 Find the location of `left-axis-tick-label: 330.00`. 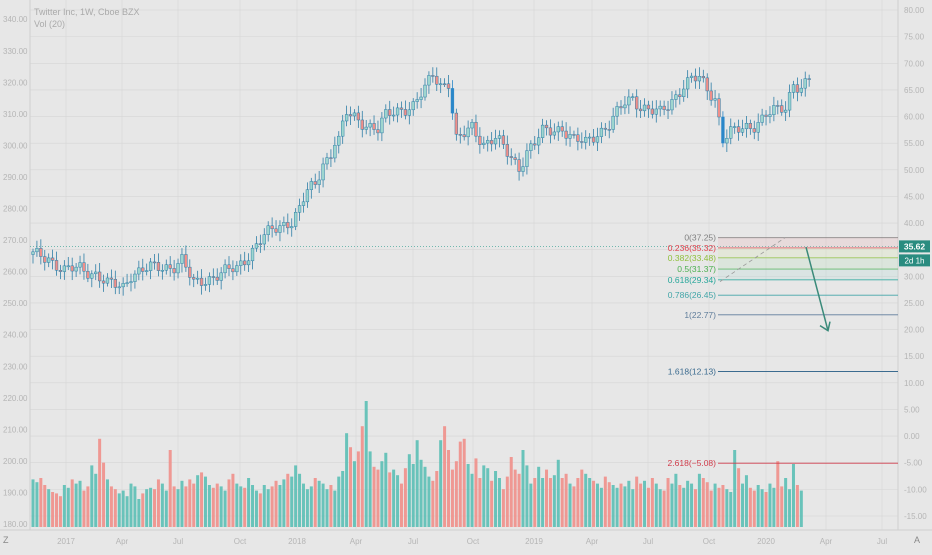

left-axis-tick-label: 330.00 is located at coordinates (15, 51).